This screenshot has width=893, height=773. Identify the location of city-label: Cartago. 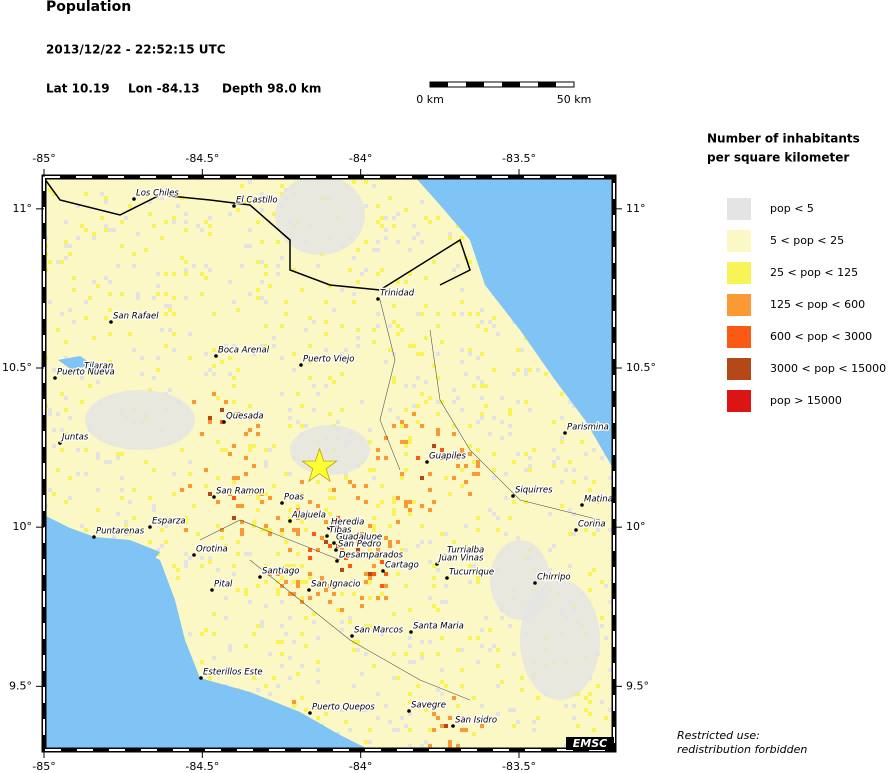
(402, 566).